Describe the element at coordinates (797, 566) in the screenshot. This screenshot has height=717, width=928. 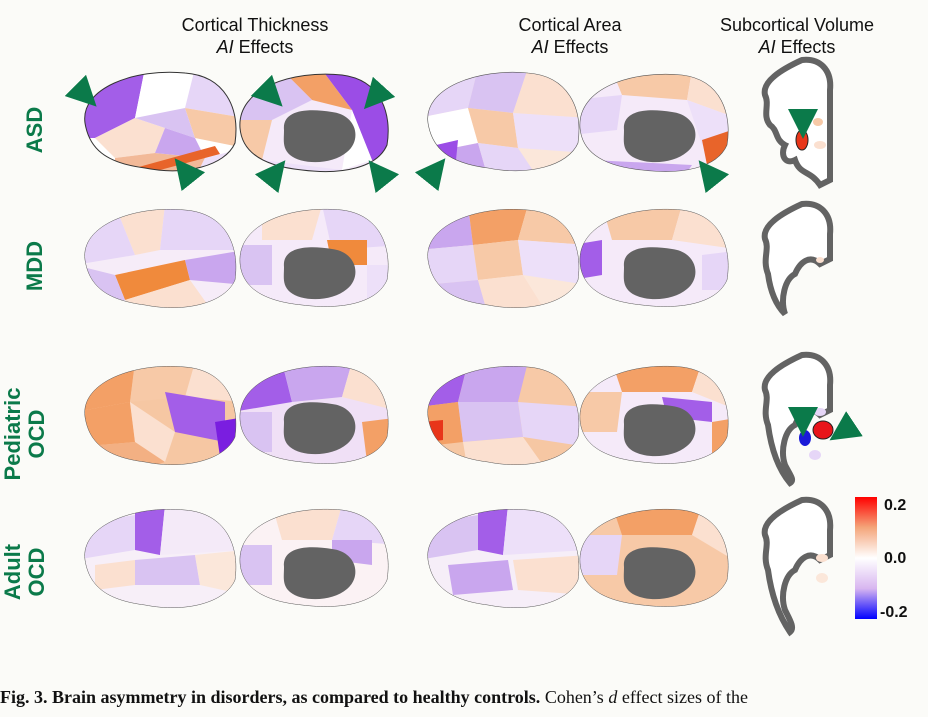
I see `aocd-subcortical-slice` at that location.